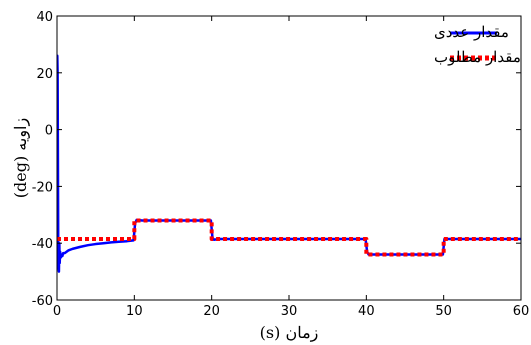 The height and width of the screenshot is (345, 531). Describe the element at coordinates (134, 311) in the screenshot. I see `x-tick-label: 10` at that location.